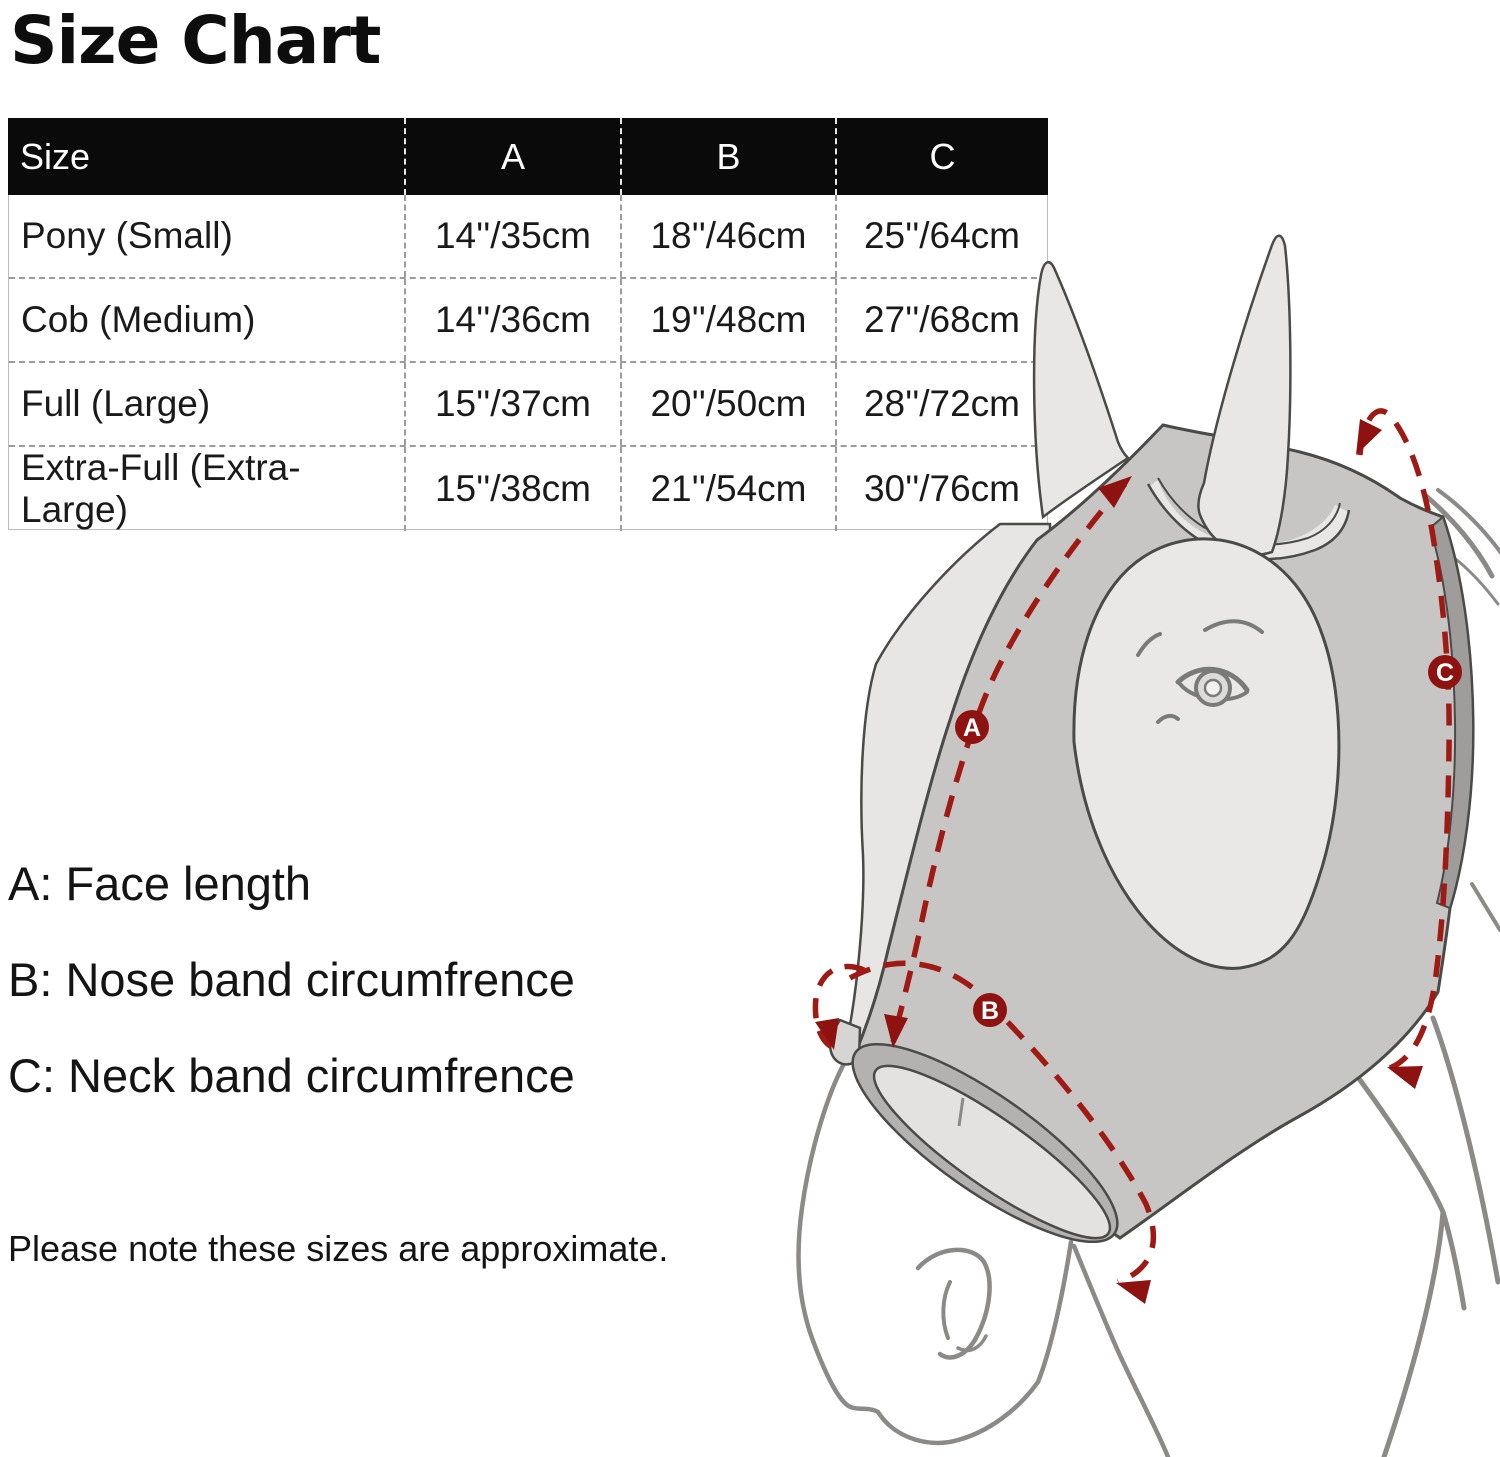  What do you see at coordinates (512, 404) in the screenshot?
I see `measure-a-cell: 15''/37cm` at bounding box center [512, 404].